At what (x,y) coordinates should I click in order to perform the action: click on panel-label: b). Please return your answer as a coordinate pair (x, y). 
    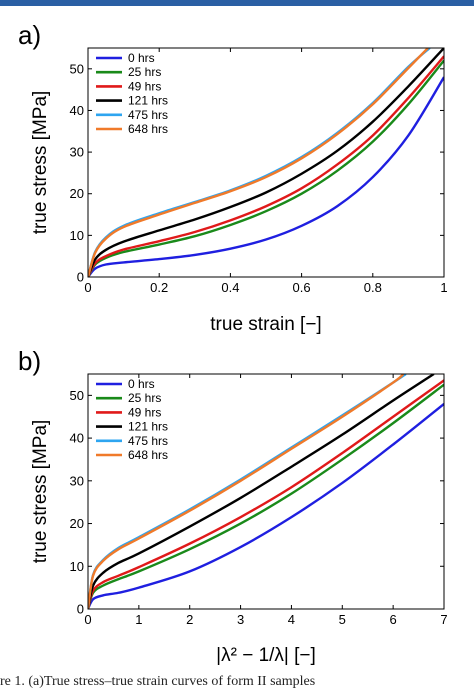
    Looking at the image, I should click on (29, 361).